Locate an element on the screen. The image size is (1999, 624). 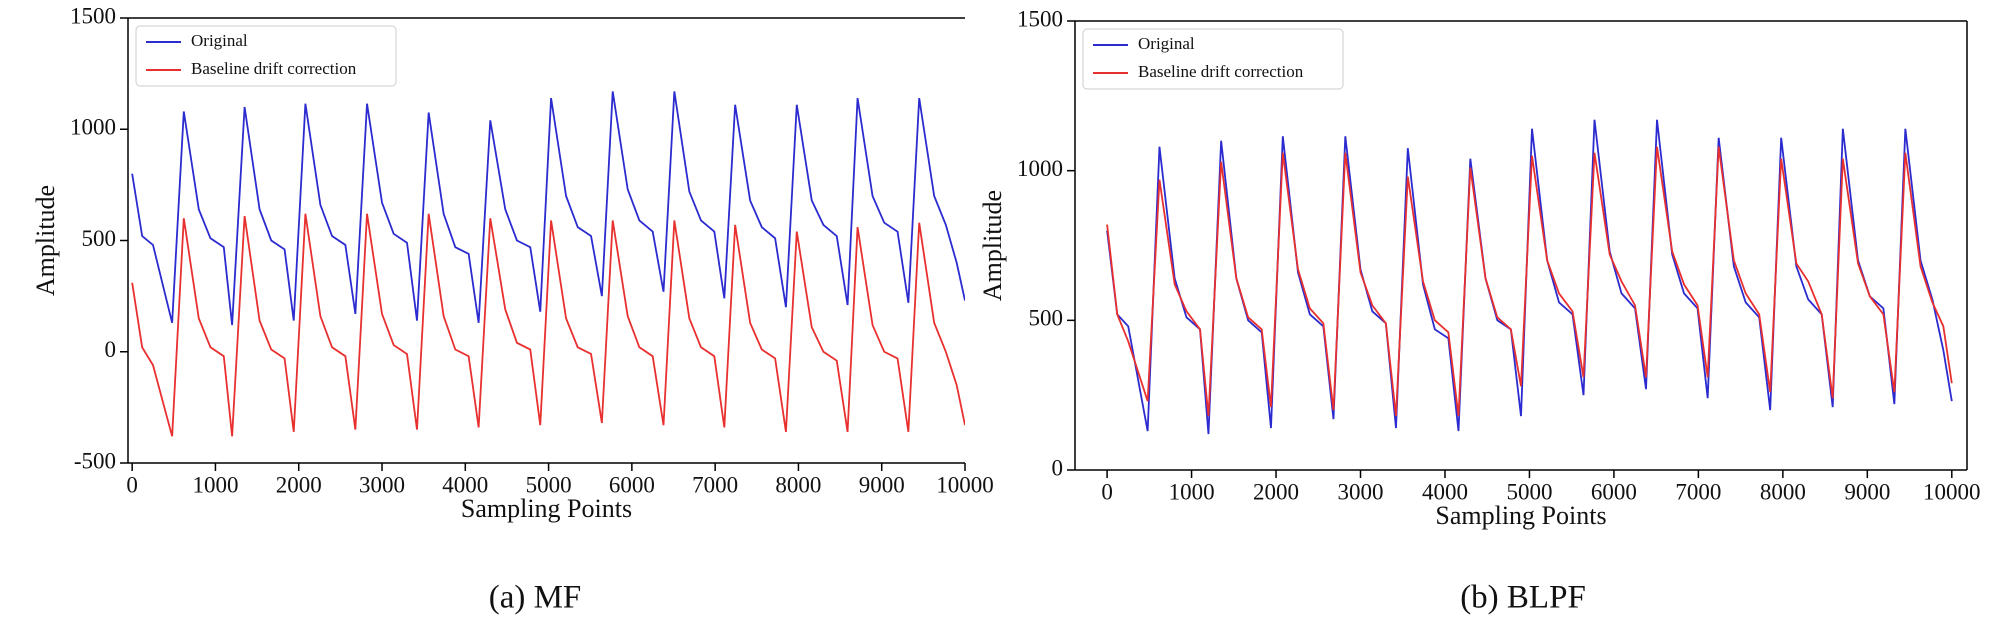
y-tick-label: -500 is located at coordinates (95, 460).